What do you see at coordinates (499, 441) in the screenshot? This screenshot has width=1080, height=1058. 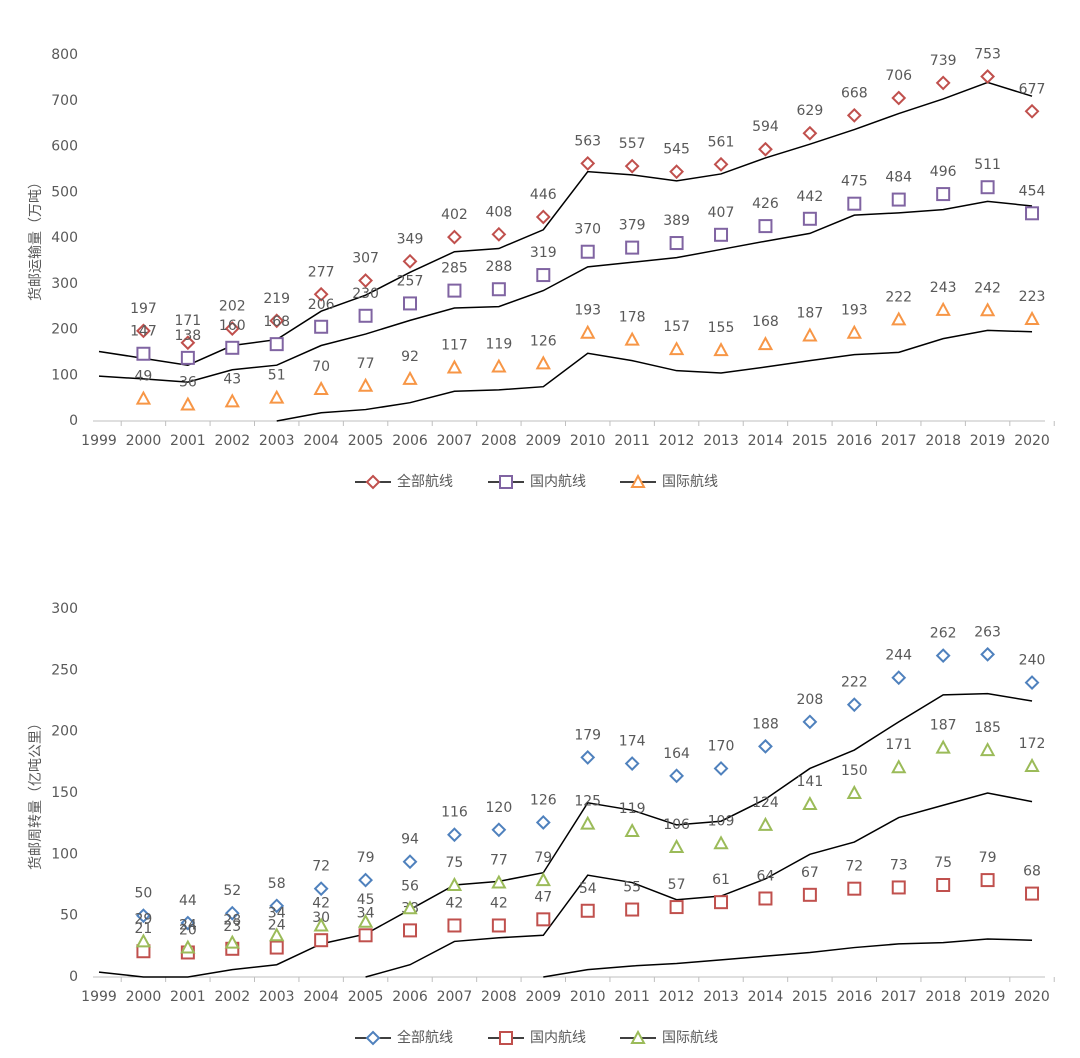 I see `x-tick-label: 2008` at bounding box center [499, 441].